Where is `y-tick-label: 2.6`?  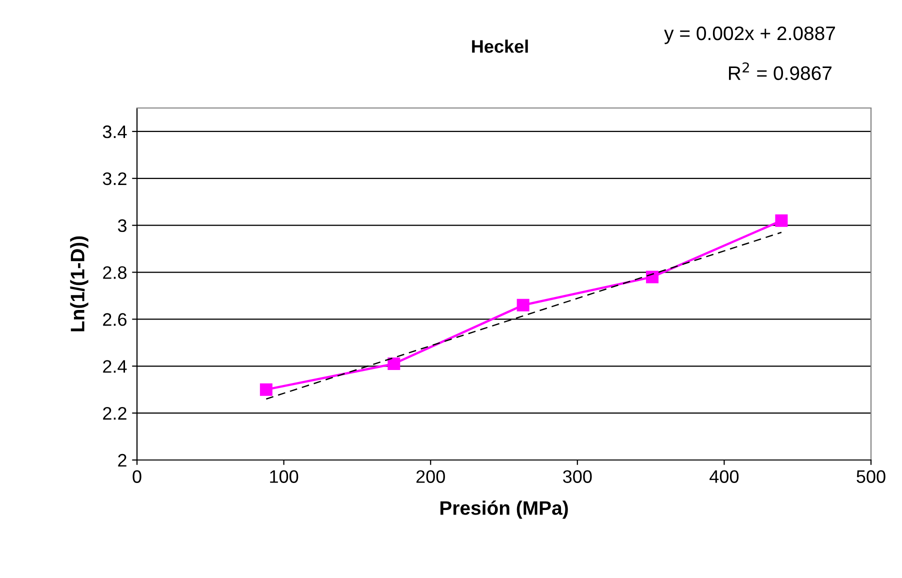
y-tick-label: 2.6 is located at coordinates (114, 319).